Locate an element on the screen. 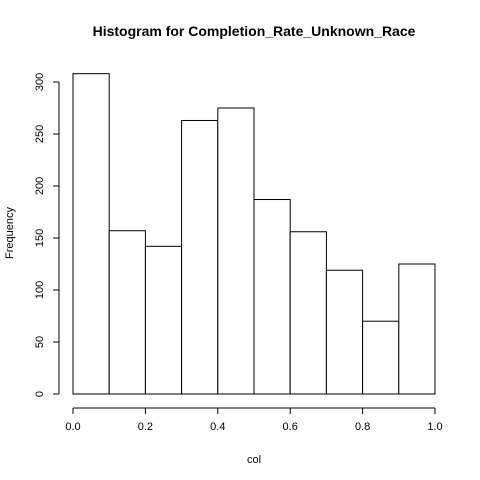 This screenshot has width=480, height=480. x-tick-label: 0.4 is located at coordinates (217, 427).